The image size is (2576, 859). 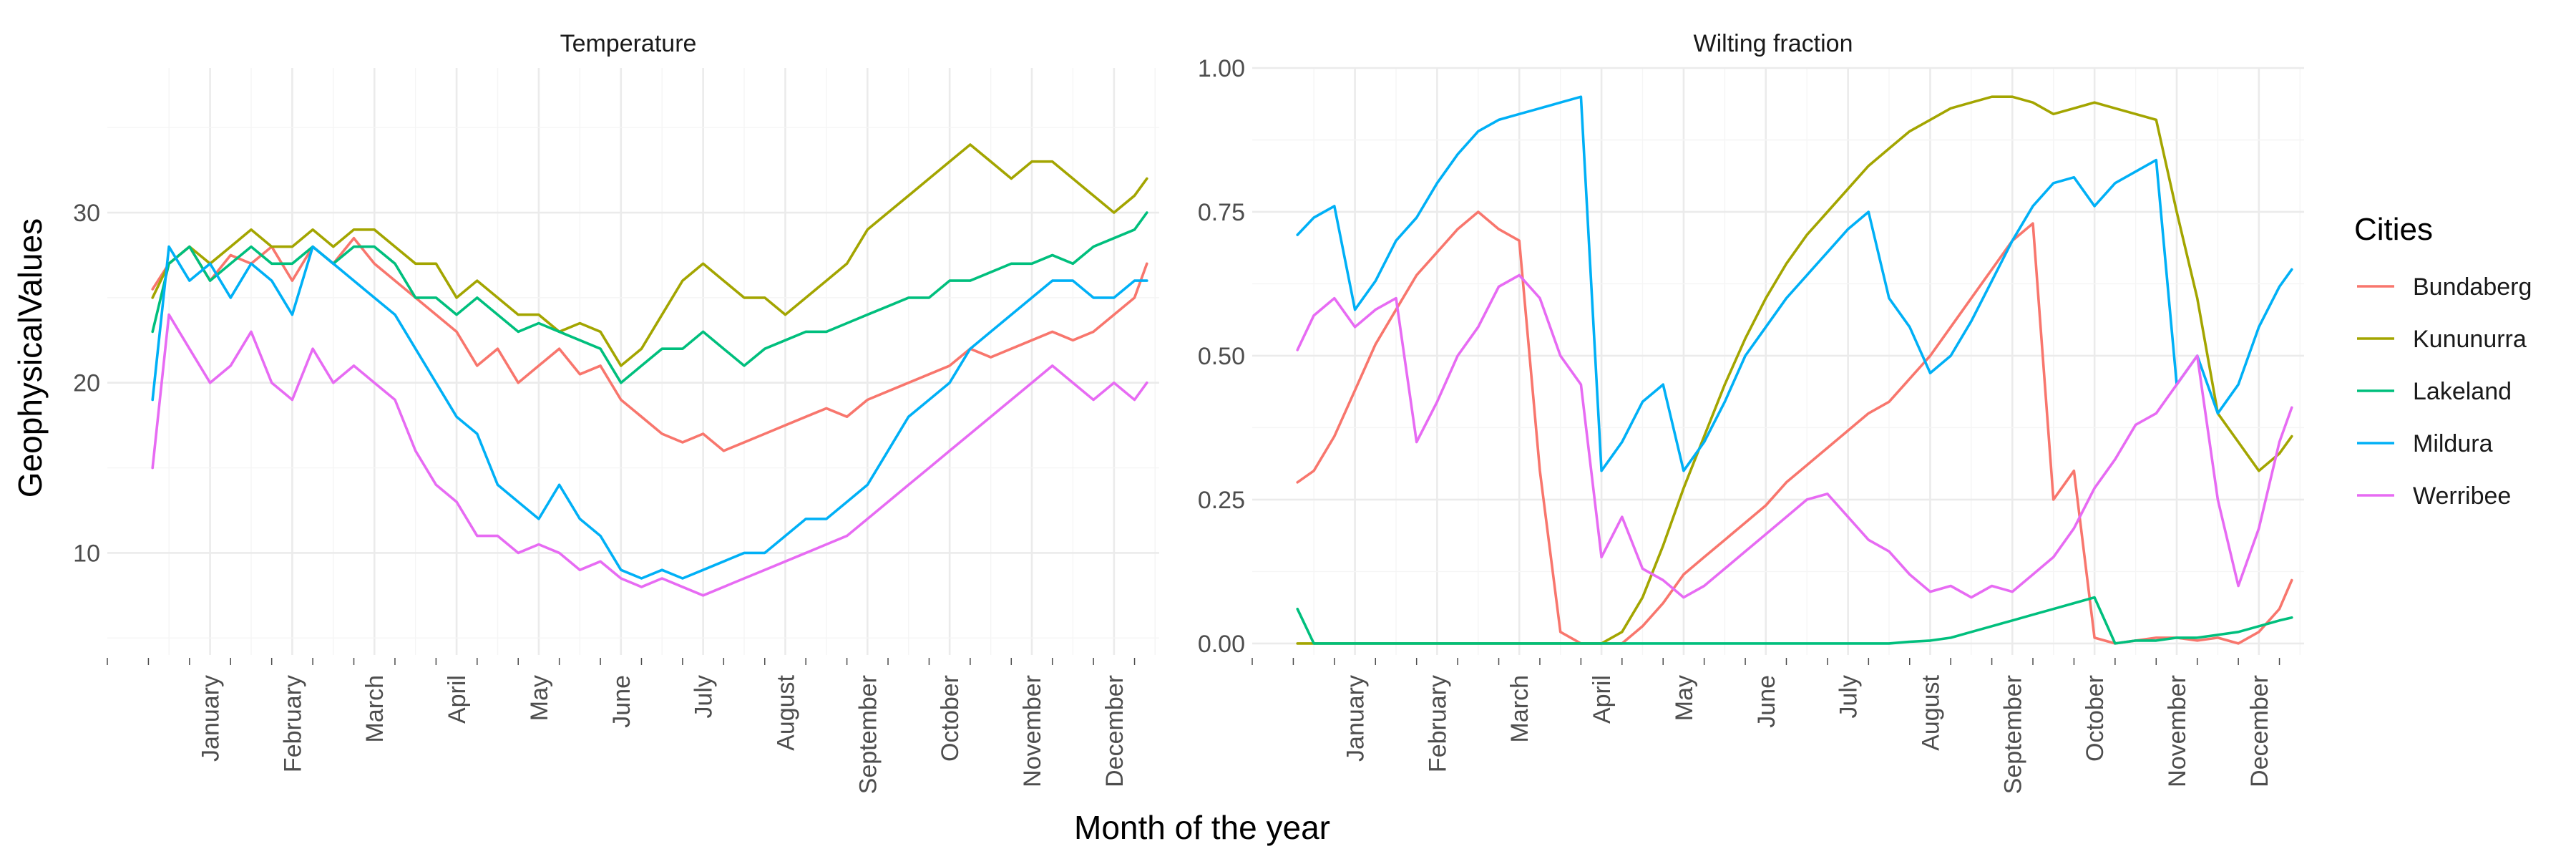 I want to click on legend-item-kununurra: Kununurra, so click(x=2442, y=339).